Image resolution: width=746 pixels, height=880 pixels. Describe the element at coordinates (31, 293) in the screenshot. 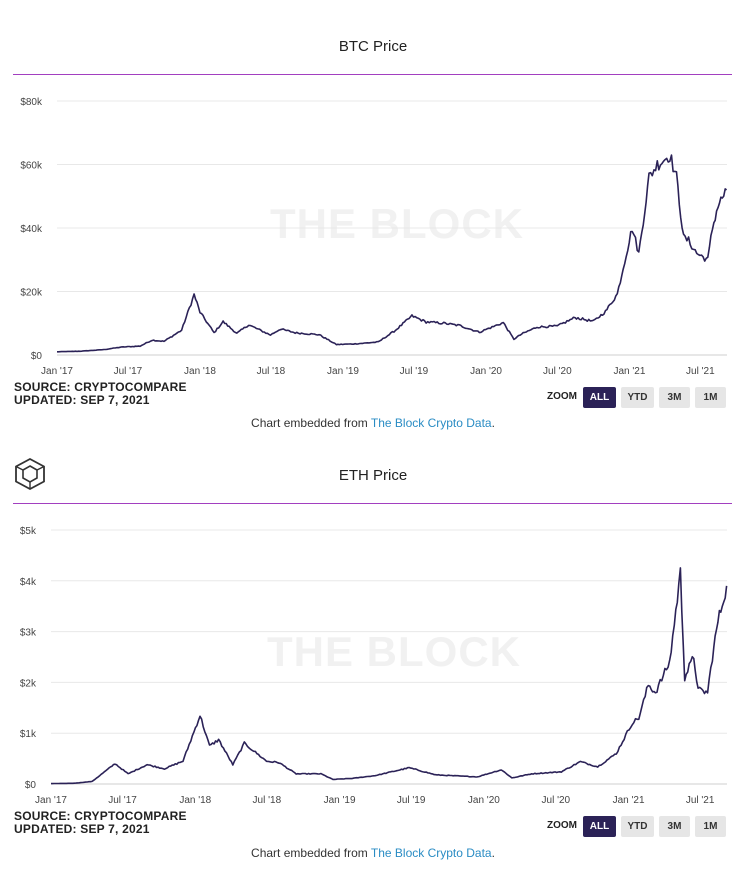

I see `btc-y-tick-label: $20k` at that location.